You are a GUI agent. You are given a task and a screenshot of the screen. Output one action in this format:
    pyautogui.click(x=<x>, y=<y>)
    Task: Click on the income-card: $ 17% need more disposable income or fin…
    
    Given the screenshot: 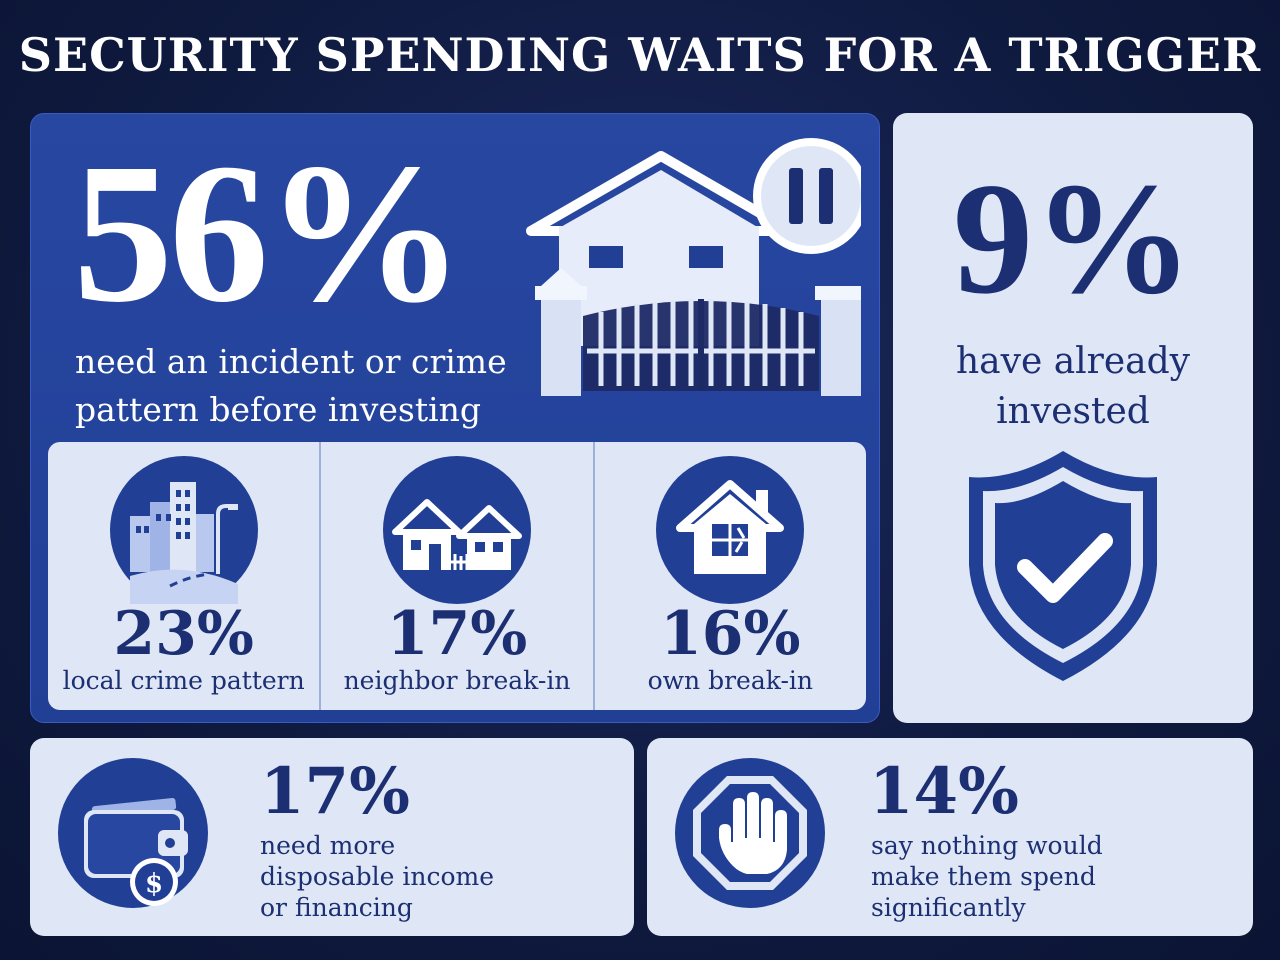 What is the action you would take?
    pyautogui.click(x=332, y=837)
    